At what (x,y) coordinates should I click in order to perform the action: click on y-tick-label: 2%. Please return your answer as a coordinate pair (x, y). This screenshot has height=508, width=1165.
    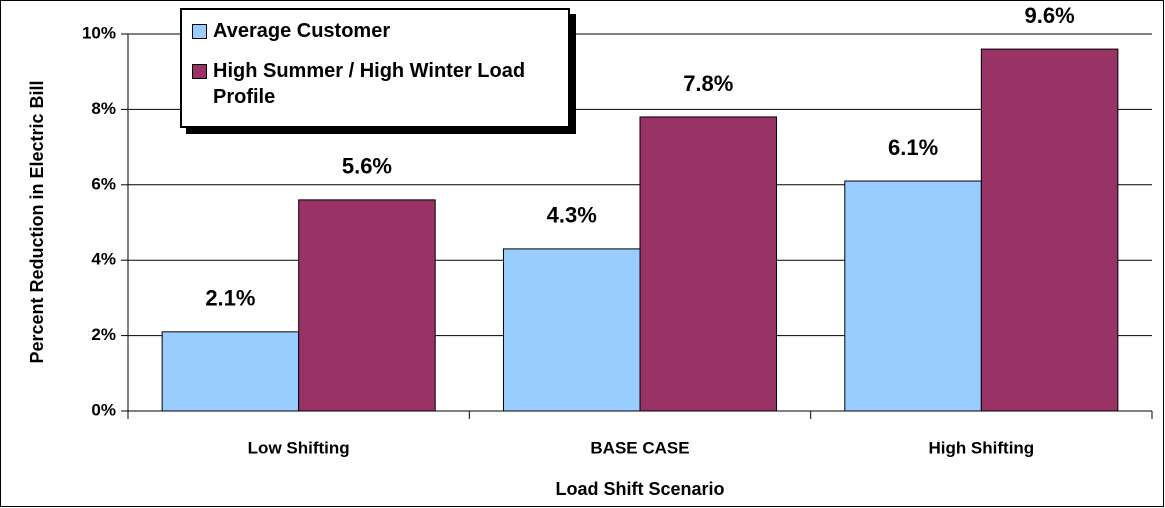
    Looking at the image, I should click on (103, 334).